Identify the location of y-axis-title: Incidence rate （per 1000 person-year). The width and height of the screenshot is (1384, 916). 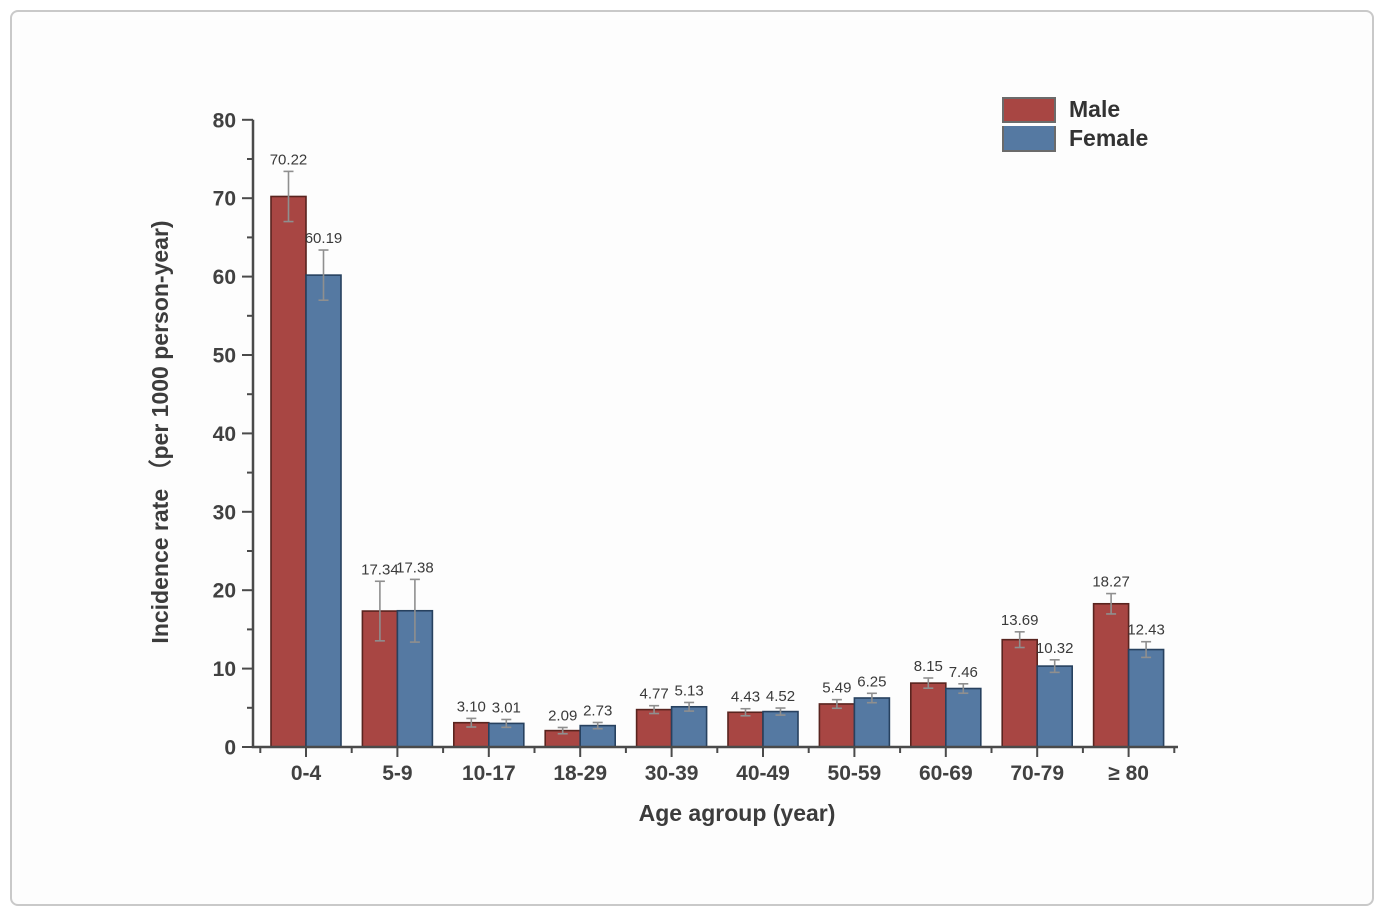
(160, 432).